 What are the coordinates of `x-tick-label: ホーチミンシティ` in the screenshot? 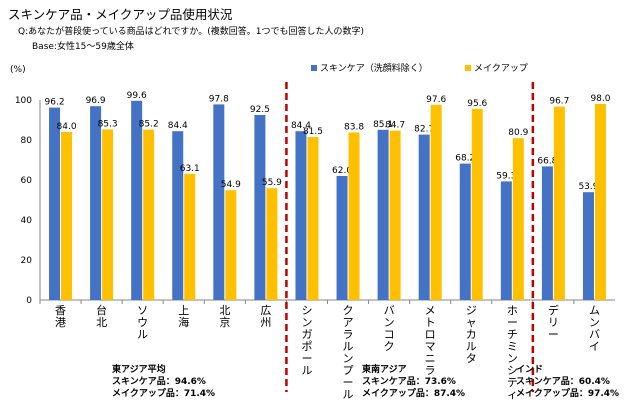 It's located at (512, 352).